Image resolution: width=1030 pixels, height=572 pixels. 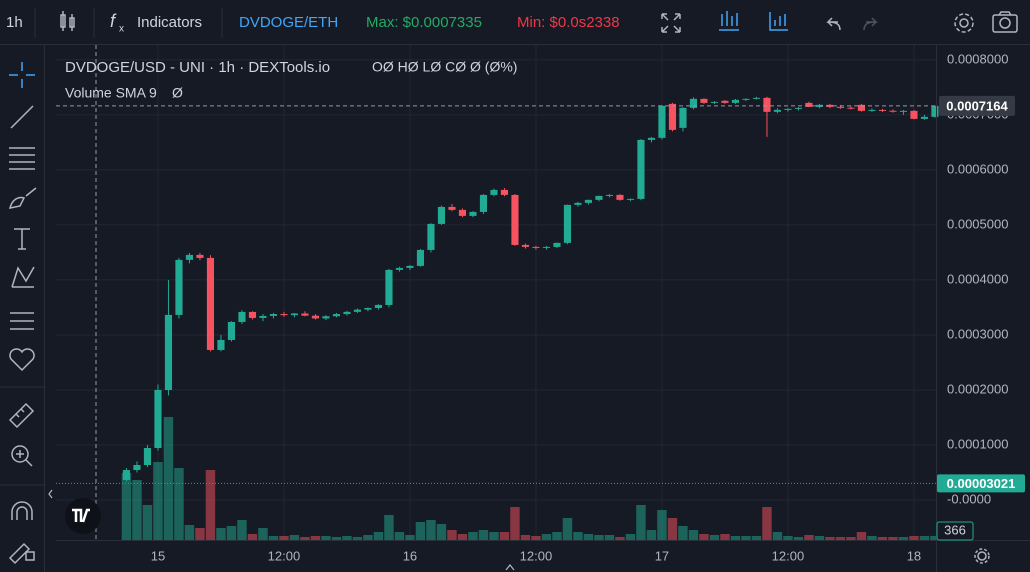 What do you see at coordinates (964, 23) in the screenshot?
I see `settings-button` at bounding box center [964, 23].